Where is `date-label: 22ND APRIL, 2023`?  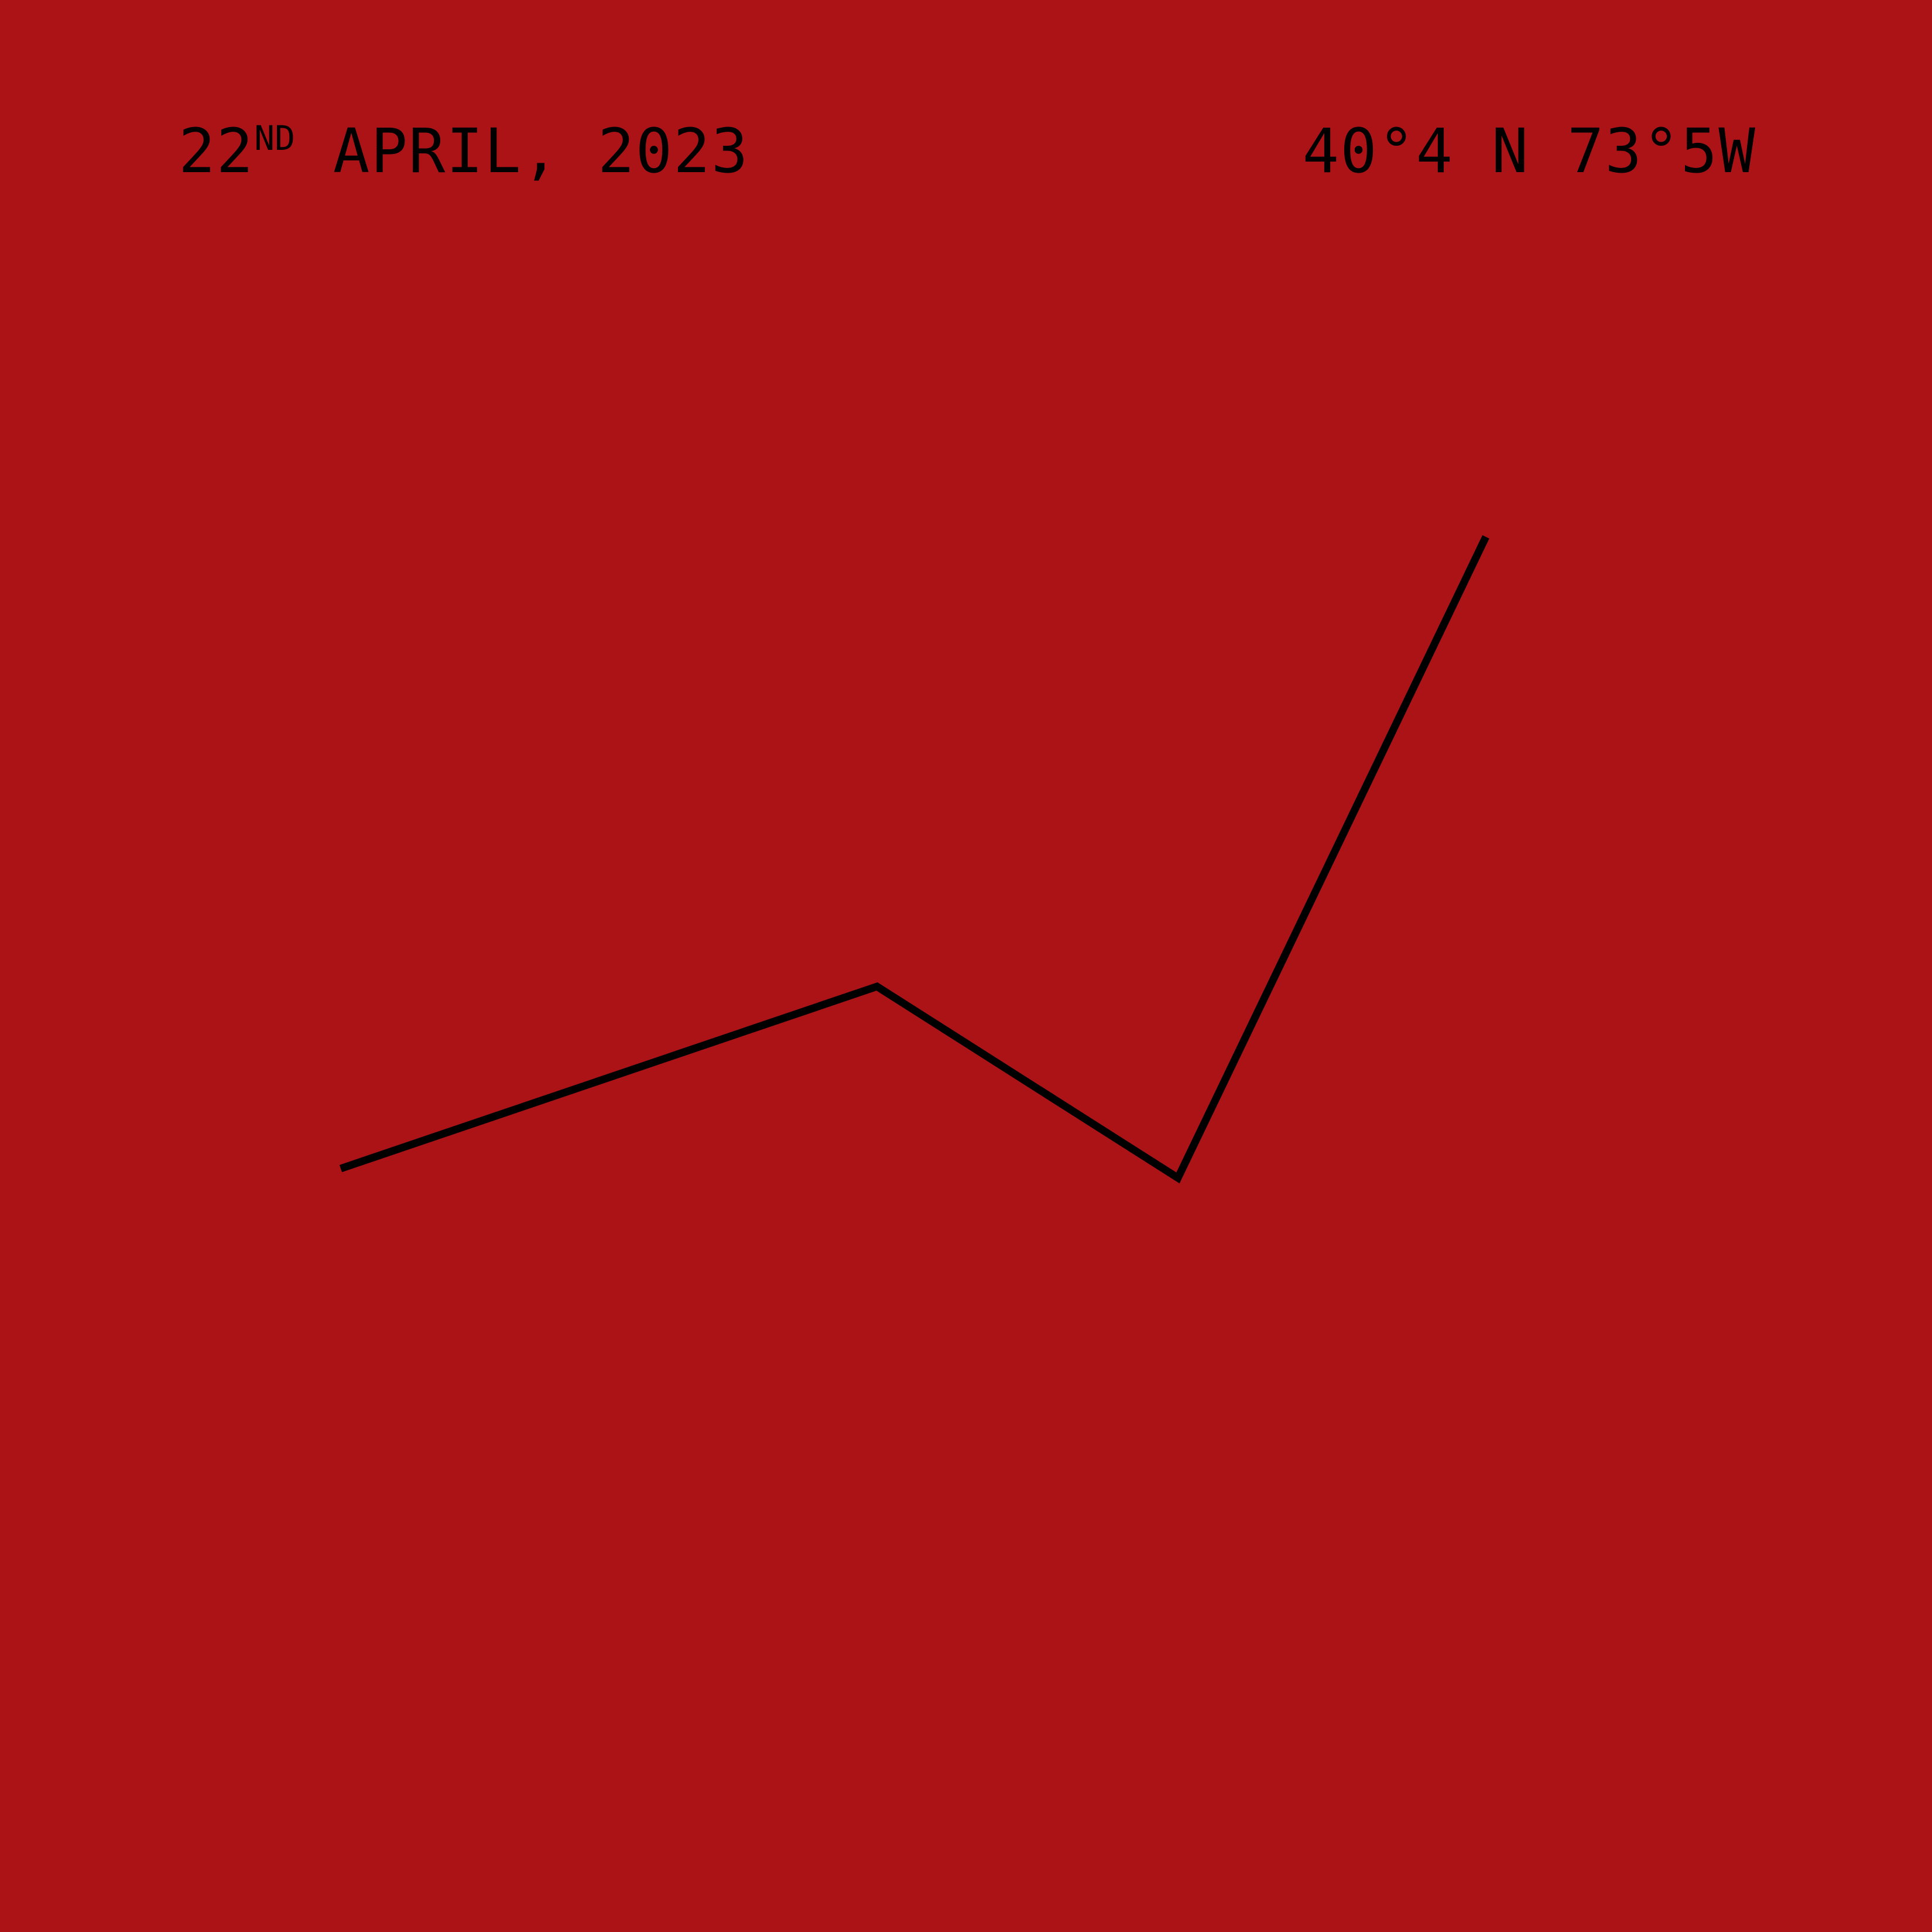
date-label: 22ND APRIL, 2023 is located at coordinates (464, 151).